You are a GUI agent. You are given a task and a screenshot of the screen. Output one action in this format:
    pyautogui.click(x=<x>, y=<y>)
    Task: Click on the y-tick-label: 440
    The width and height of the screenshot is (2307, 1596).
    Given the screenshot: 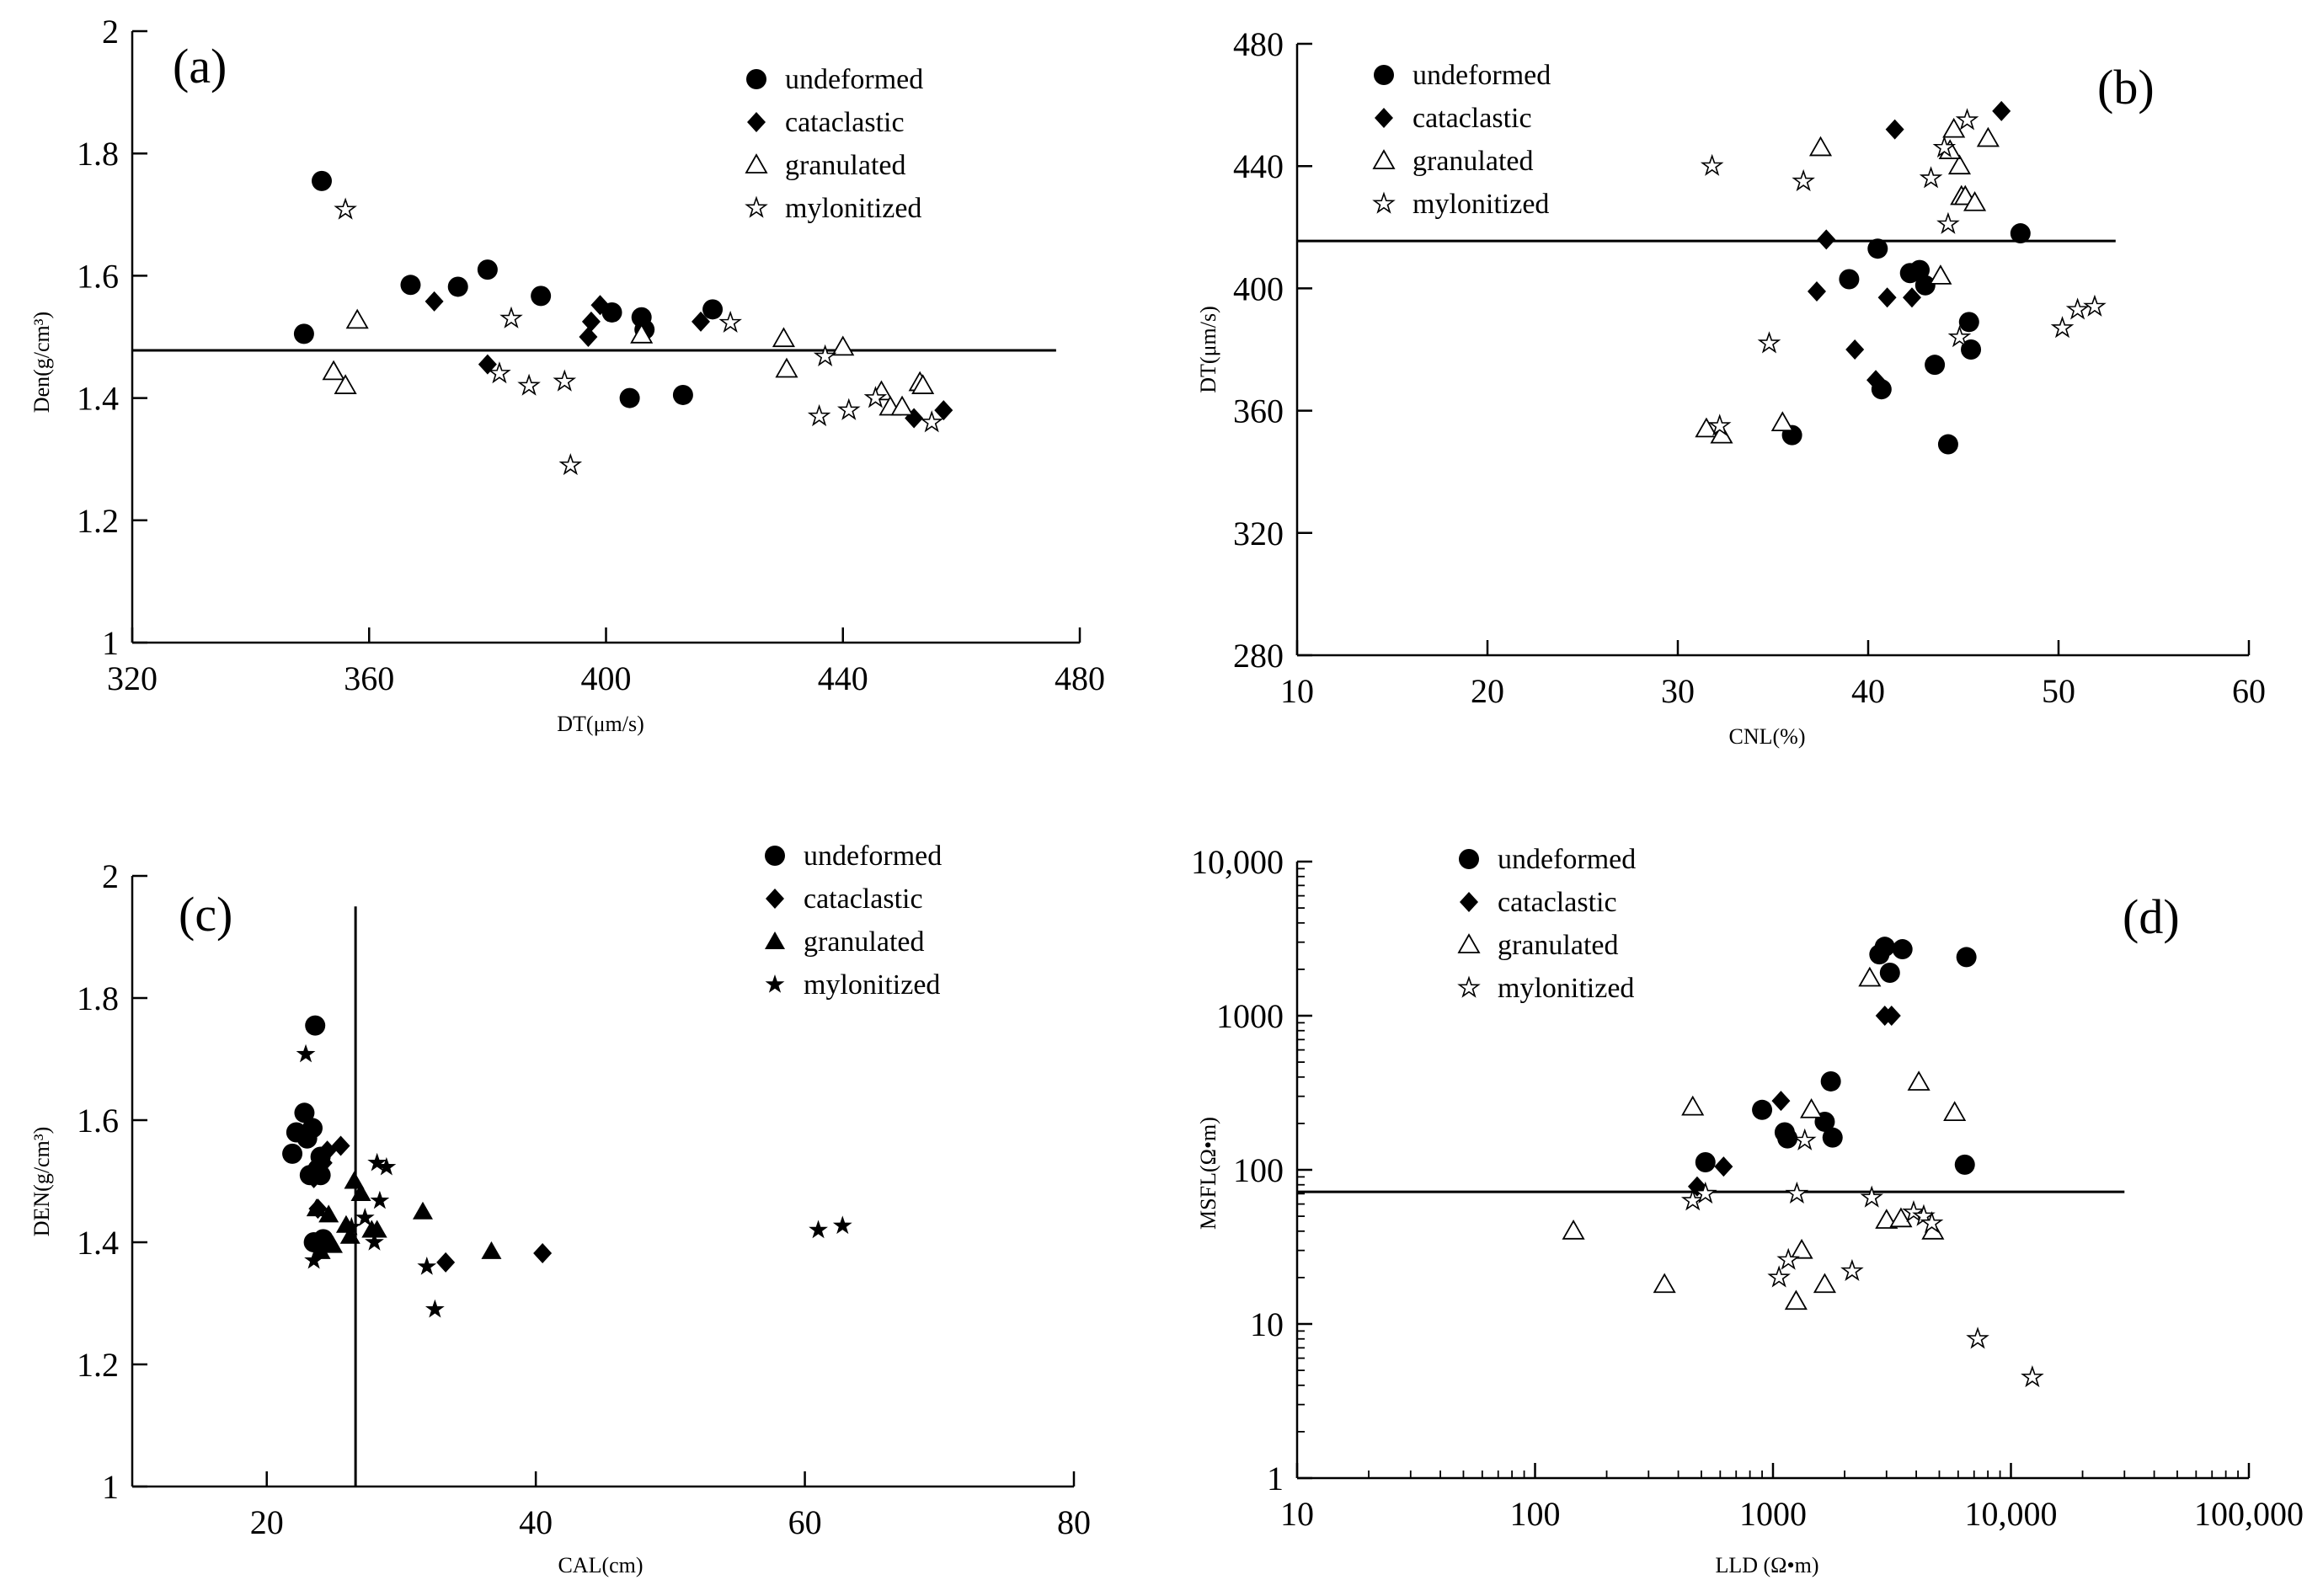 What is the action you would take?
    pyautogui.click(x=1258, y=166)
    